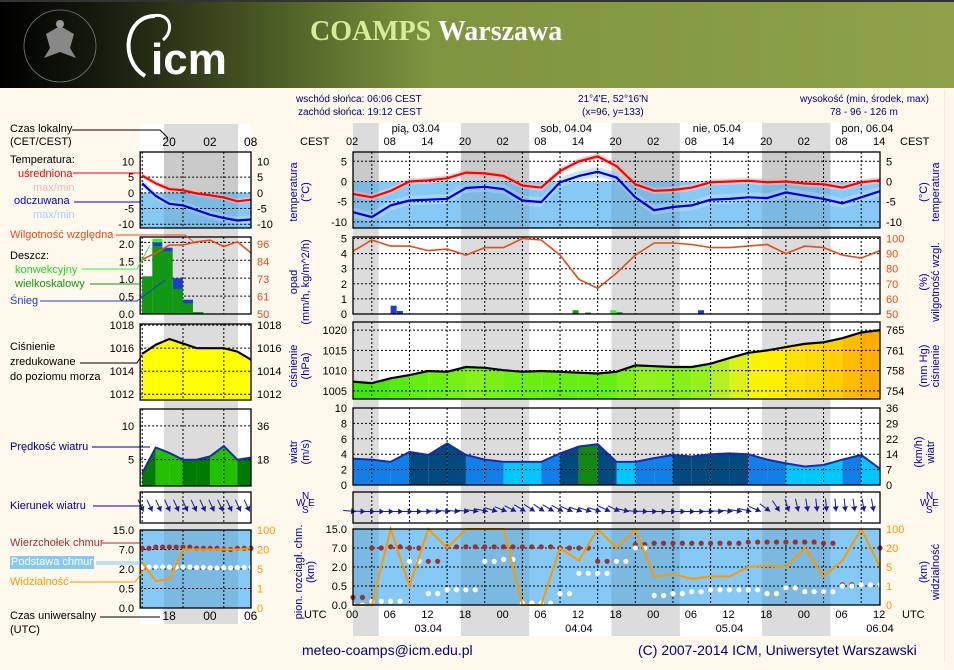 This screenshot has height=670, width=954. I want to click on rh-tick: 61, so click(263, 298).